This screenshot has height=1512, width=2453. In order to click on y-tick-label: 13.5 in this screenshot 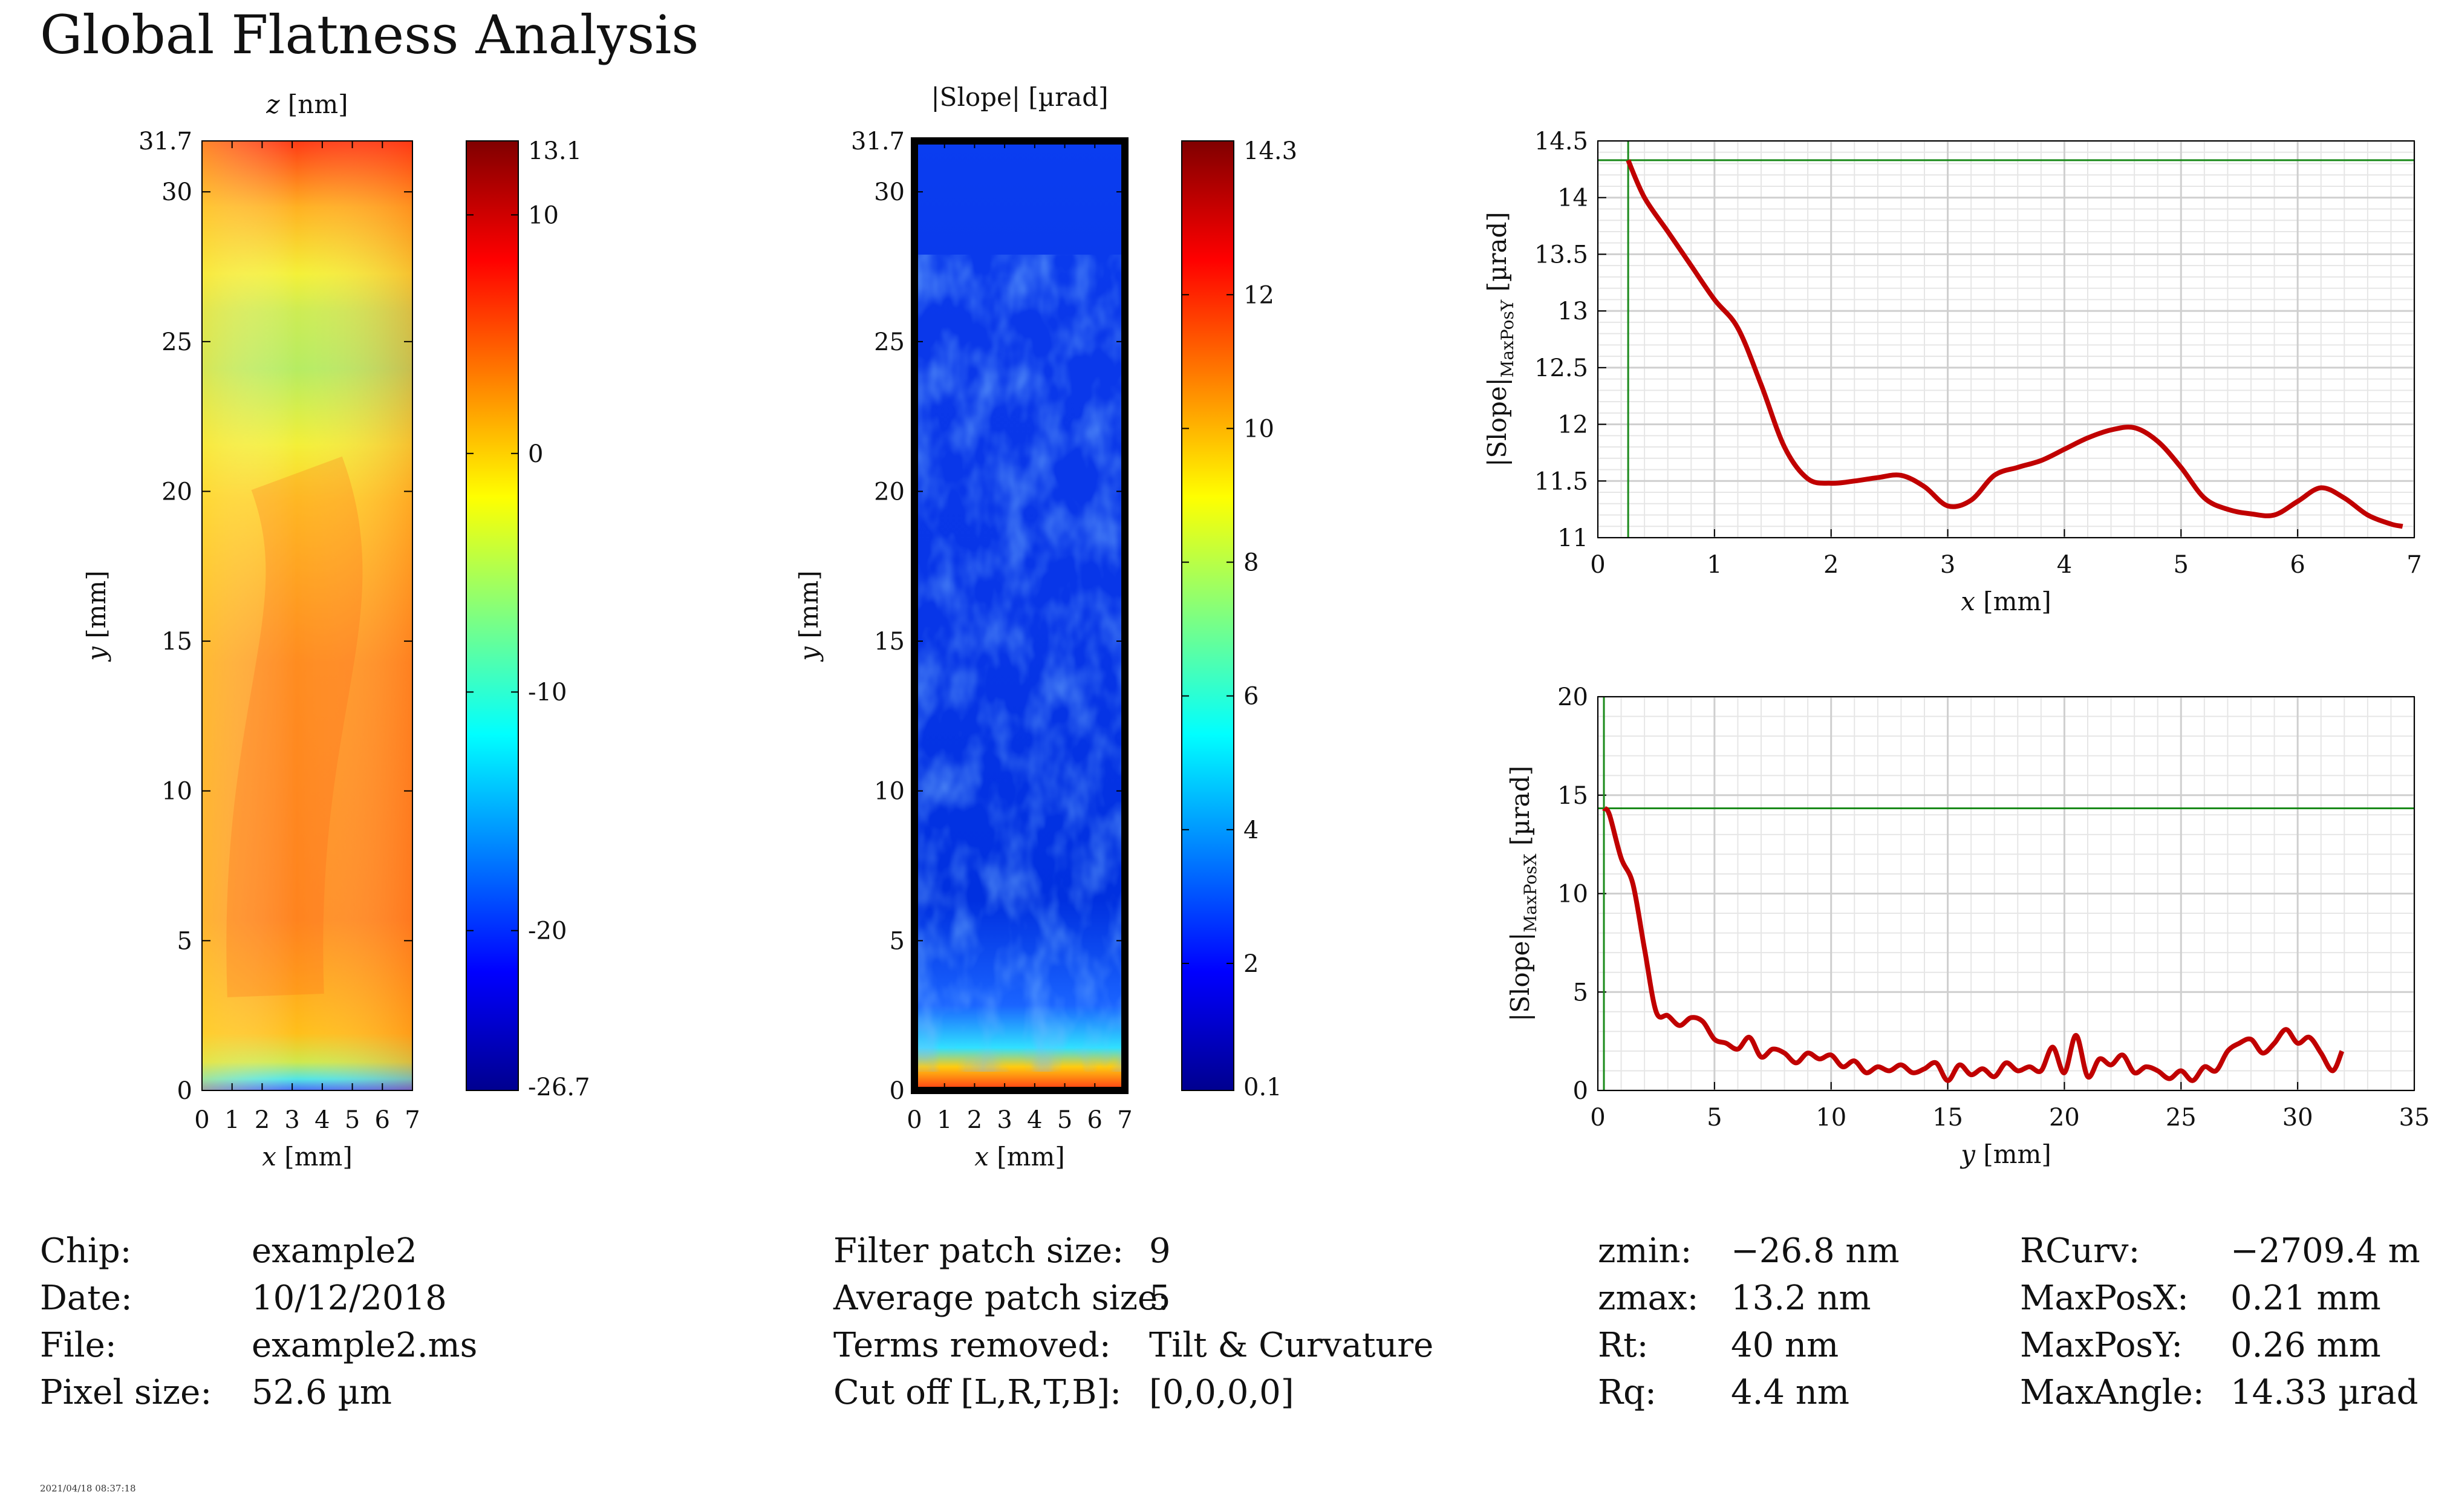, I will do `click(1561, 255)`.